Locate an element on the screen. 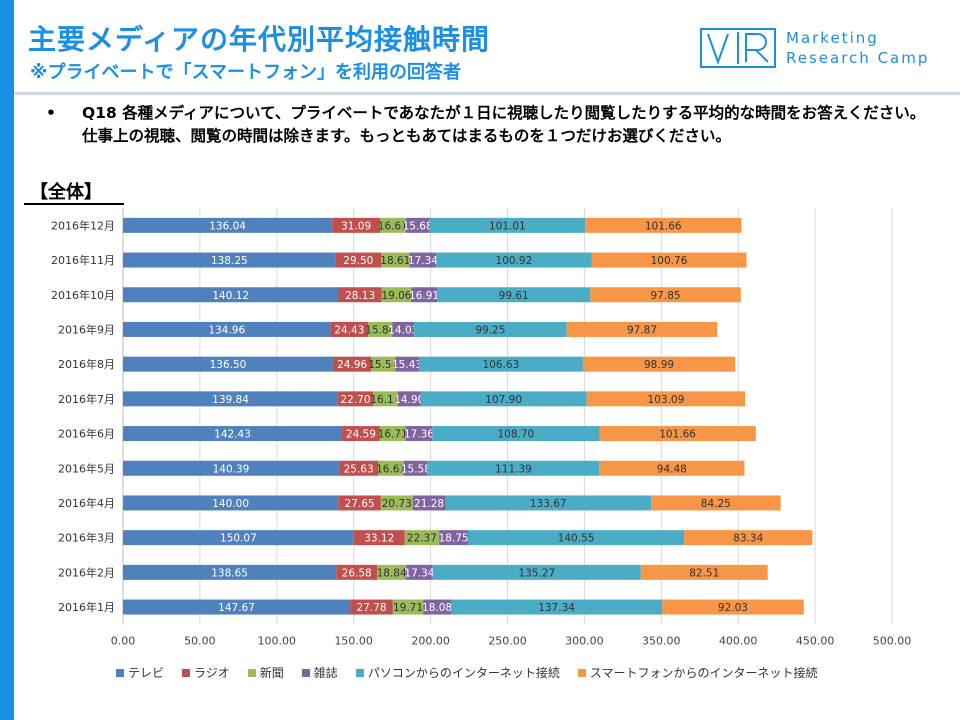  data-label: 92.03 is located at coordinates (733, 608).